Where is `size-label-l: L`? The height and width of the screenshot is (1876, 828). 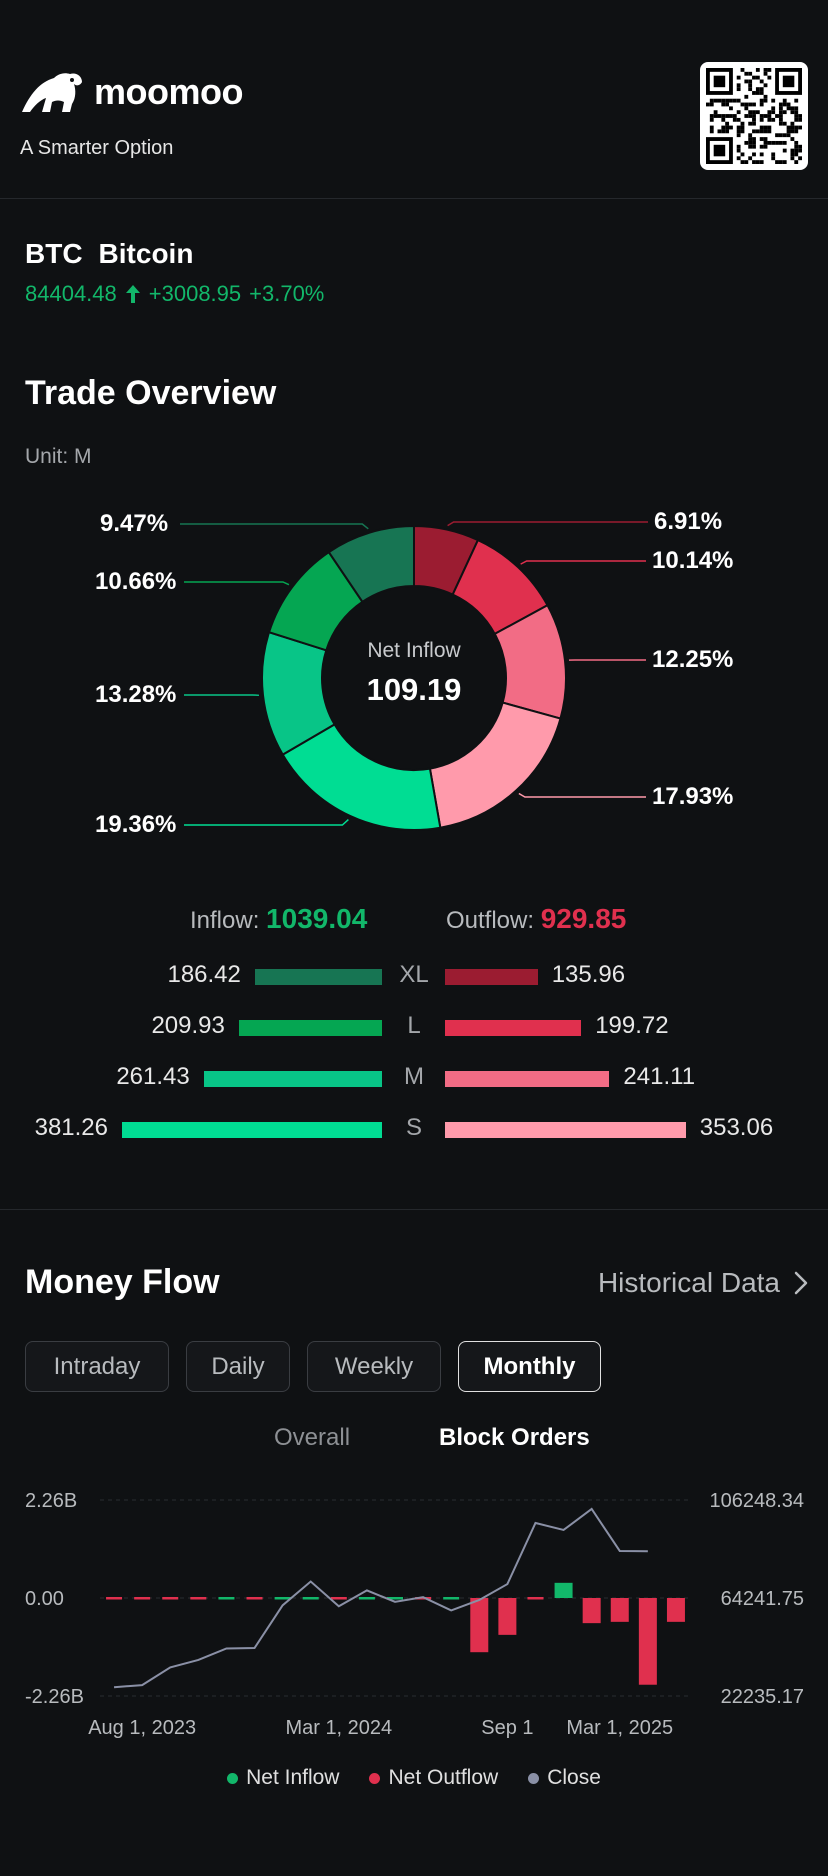 size-label-l: L is located at coordinates (414, 1025).